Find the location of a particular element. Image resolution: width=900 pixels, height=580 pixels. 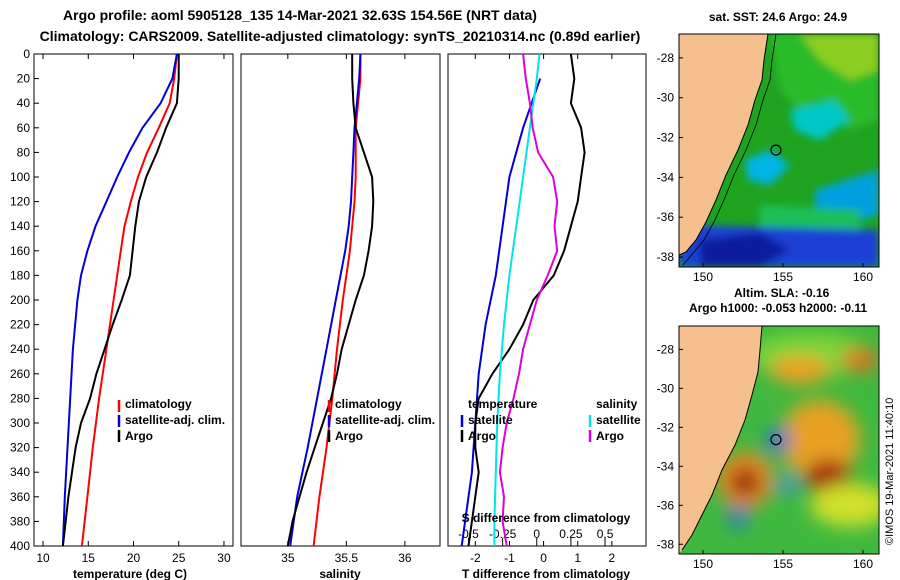

depth-tick-label: 340 is located at coordinates (20, 472).